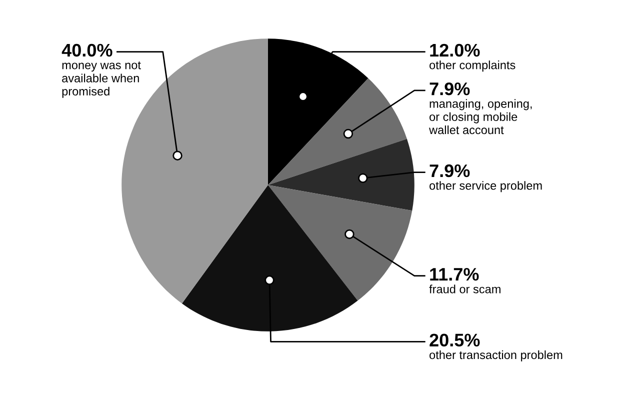 This screenshot has height=409, width=638. Describe the element at coordinates (464, 289) in the screenshot. I see `slice-label: fraud or scam` at that location.